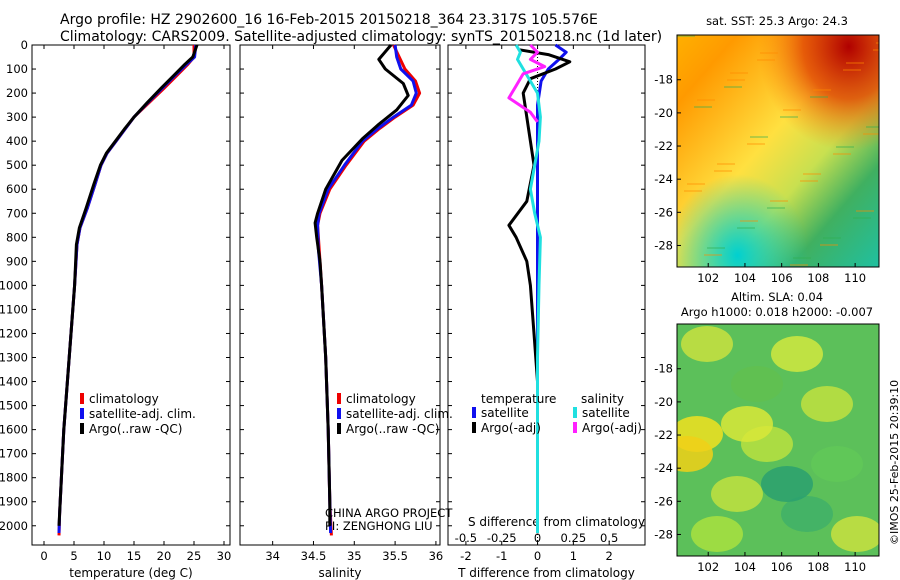 The image size is (900, 580). Describe the element at coordinates (17, 237) in the screenshot. I see `depth-tick-label: 800` at that location.